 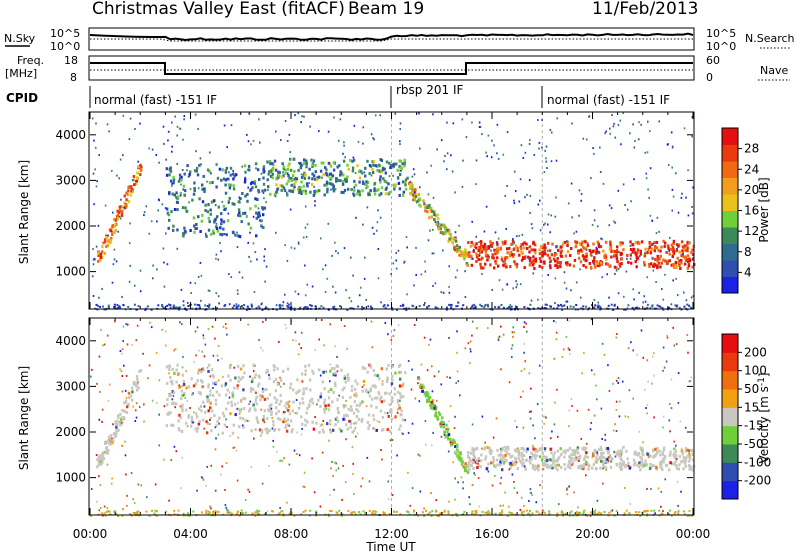 I want to click on freq-frame, so click(x=391, y=68).